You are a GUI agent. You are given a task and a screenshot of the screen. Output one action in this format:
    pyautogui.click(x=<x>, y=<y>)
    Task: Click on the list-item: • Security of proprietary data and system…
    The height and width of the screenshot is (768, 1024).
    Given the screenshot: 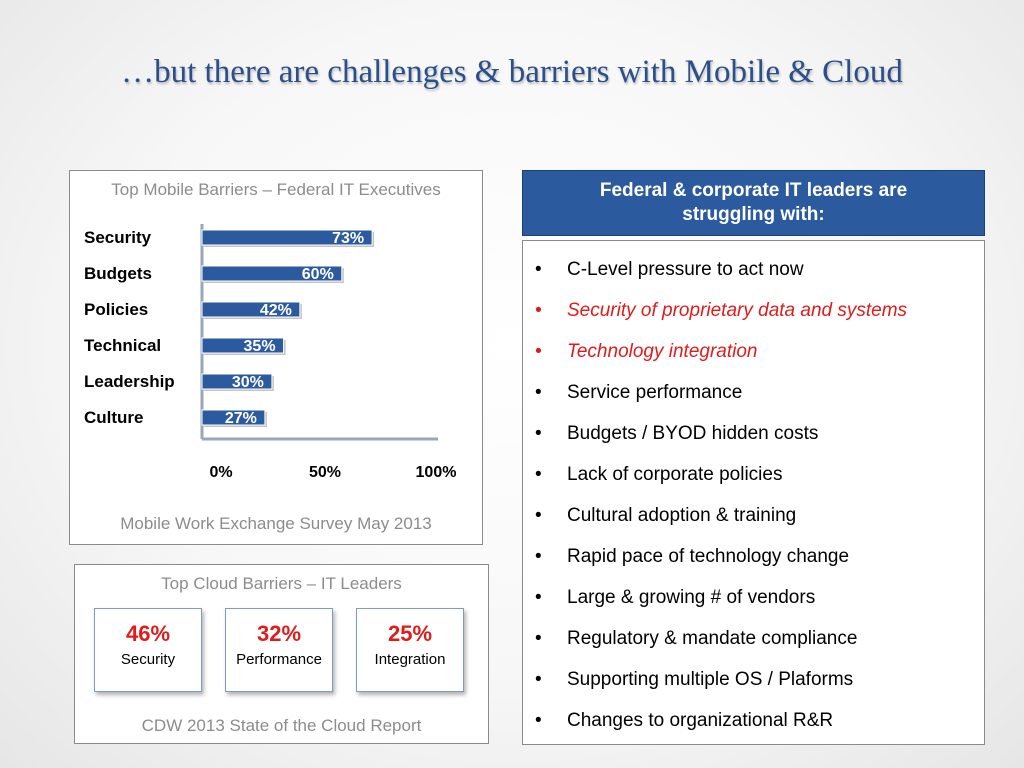 What is the action you would take?
    pyautogui.click(x=721, y=317)
    